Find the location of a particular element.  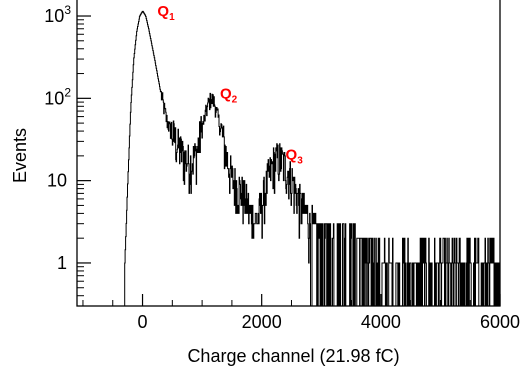

x-tick-label-2: 4000 is located at coordinates (381, 322).